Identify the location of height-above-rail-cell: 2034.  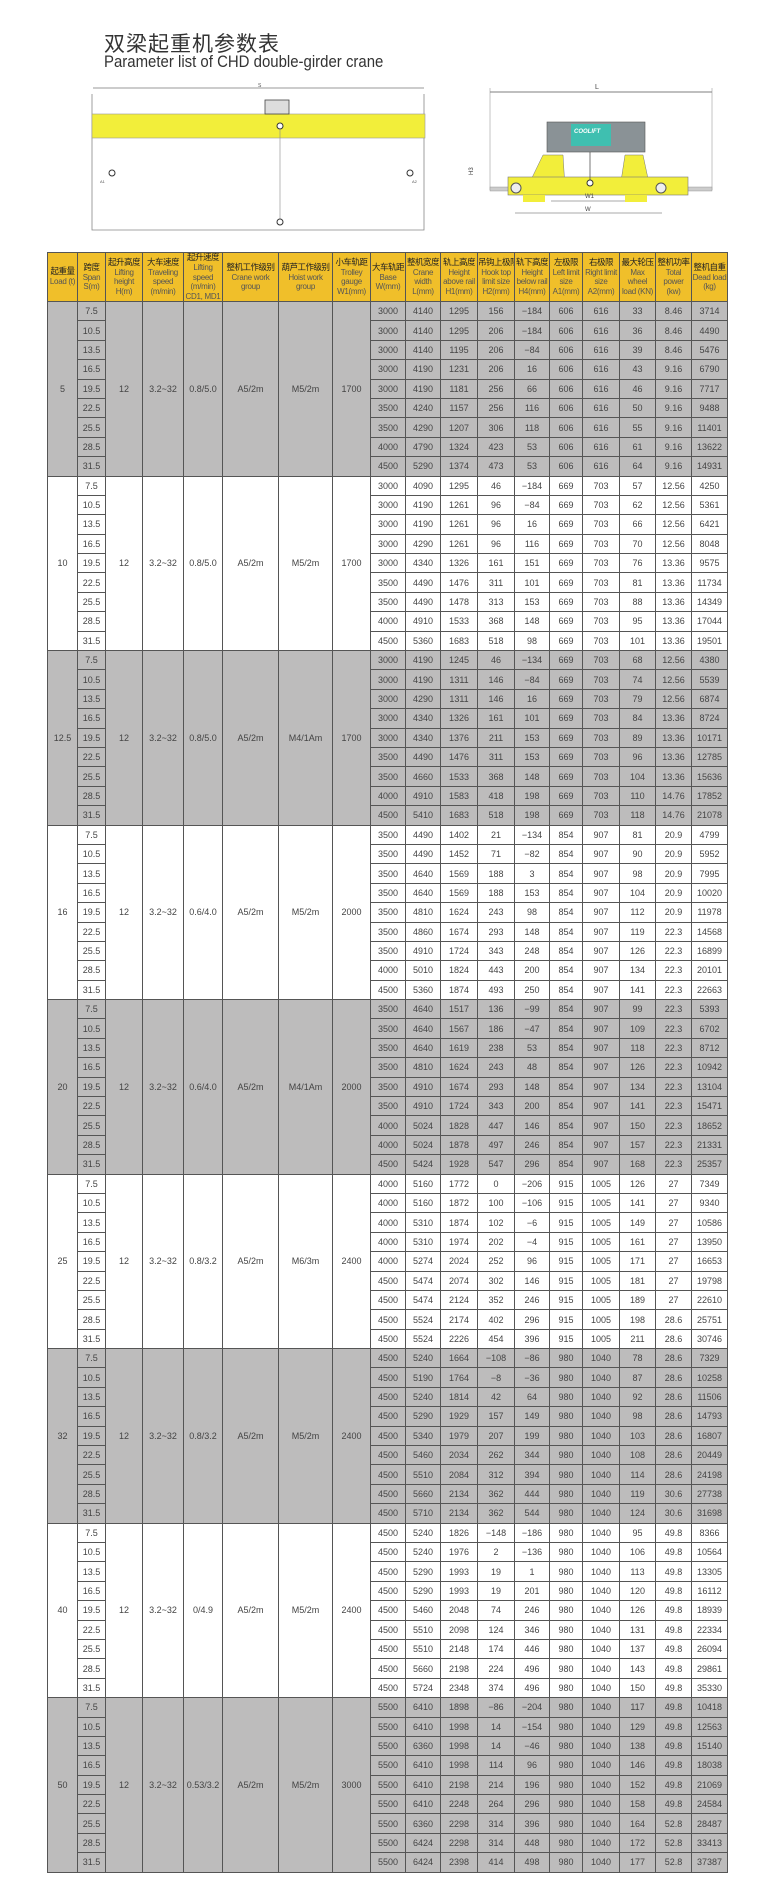
(459, 1455).